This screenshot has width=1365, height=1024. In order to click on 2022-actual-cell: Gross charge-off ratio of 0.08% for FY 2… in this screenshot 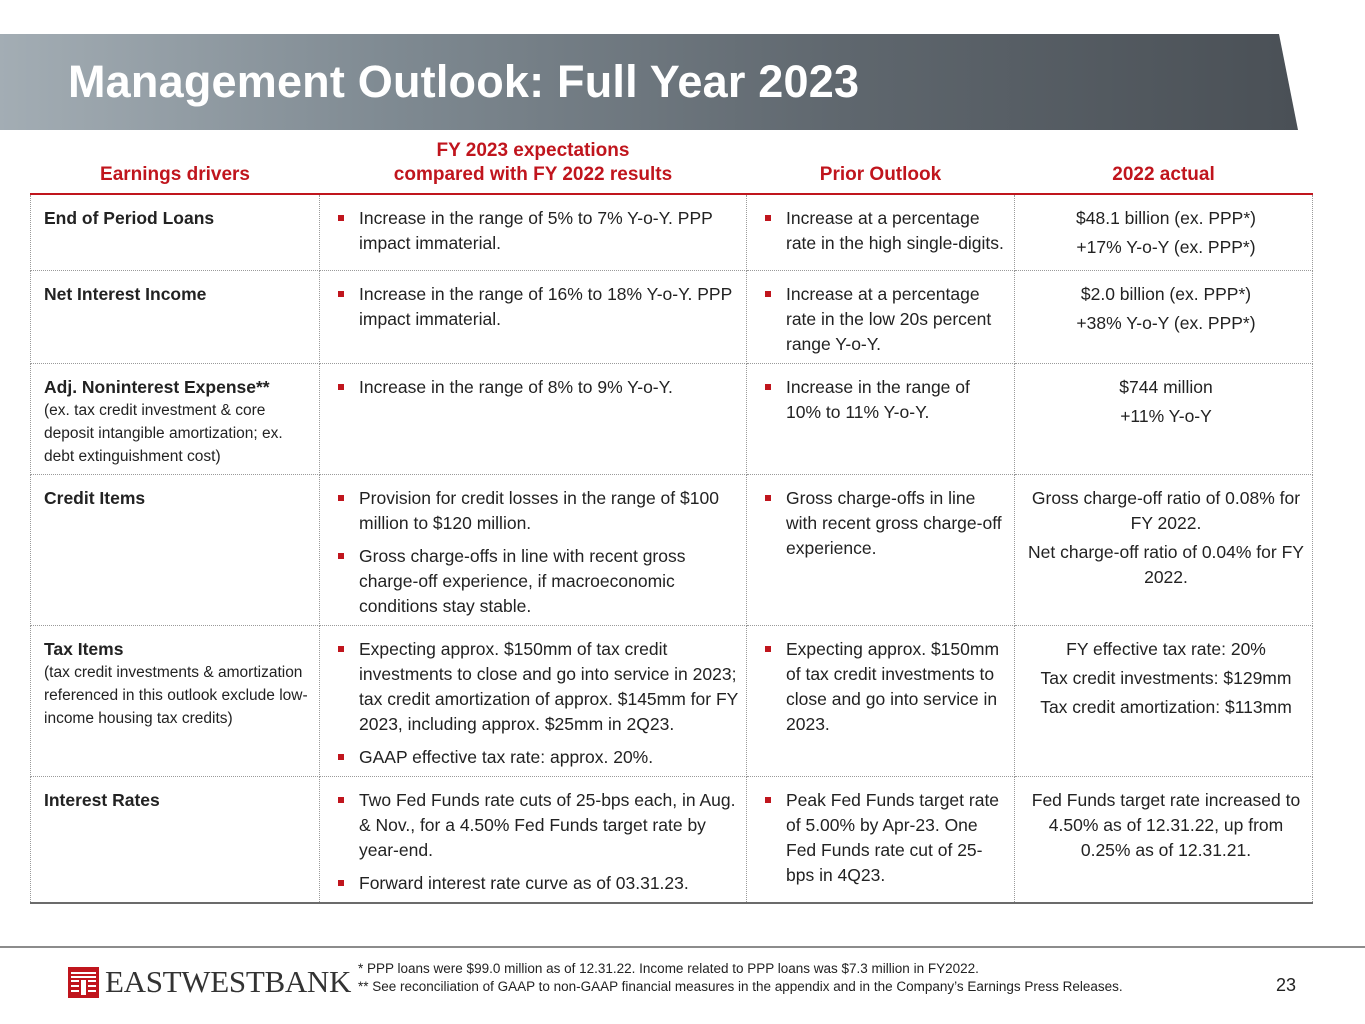, I will do `click(1163, 550)`.